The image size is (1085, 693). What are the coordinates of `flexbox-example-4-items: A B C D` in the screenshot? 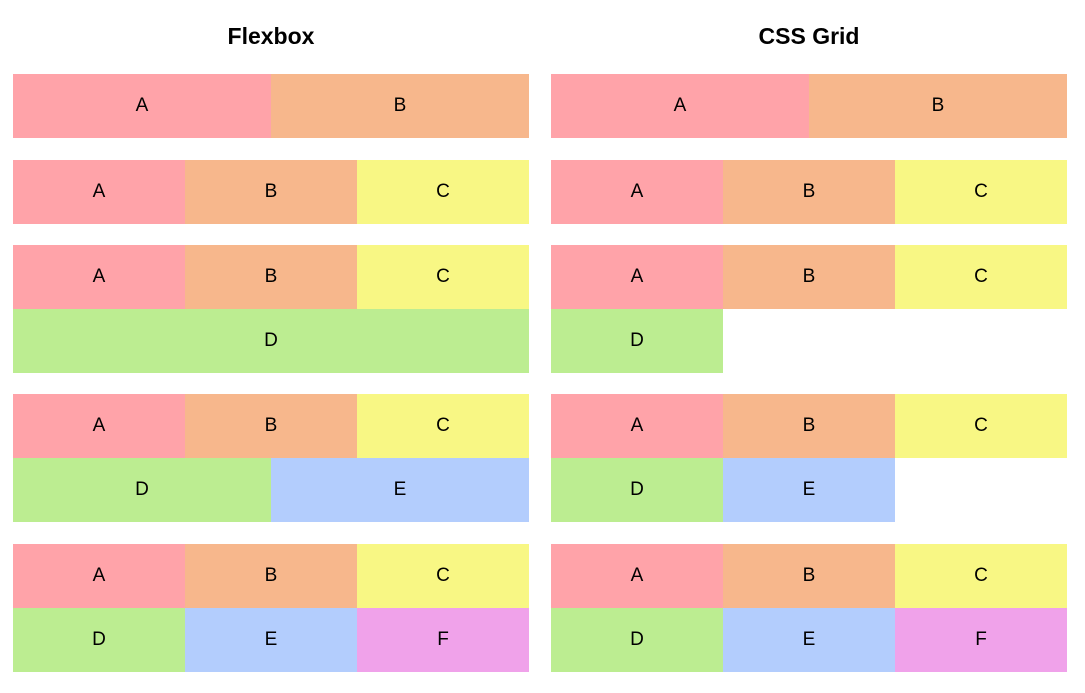 It's located at (271, 309).